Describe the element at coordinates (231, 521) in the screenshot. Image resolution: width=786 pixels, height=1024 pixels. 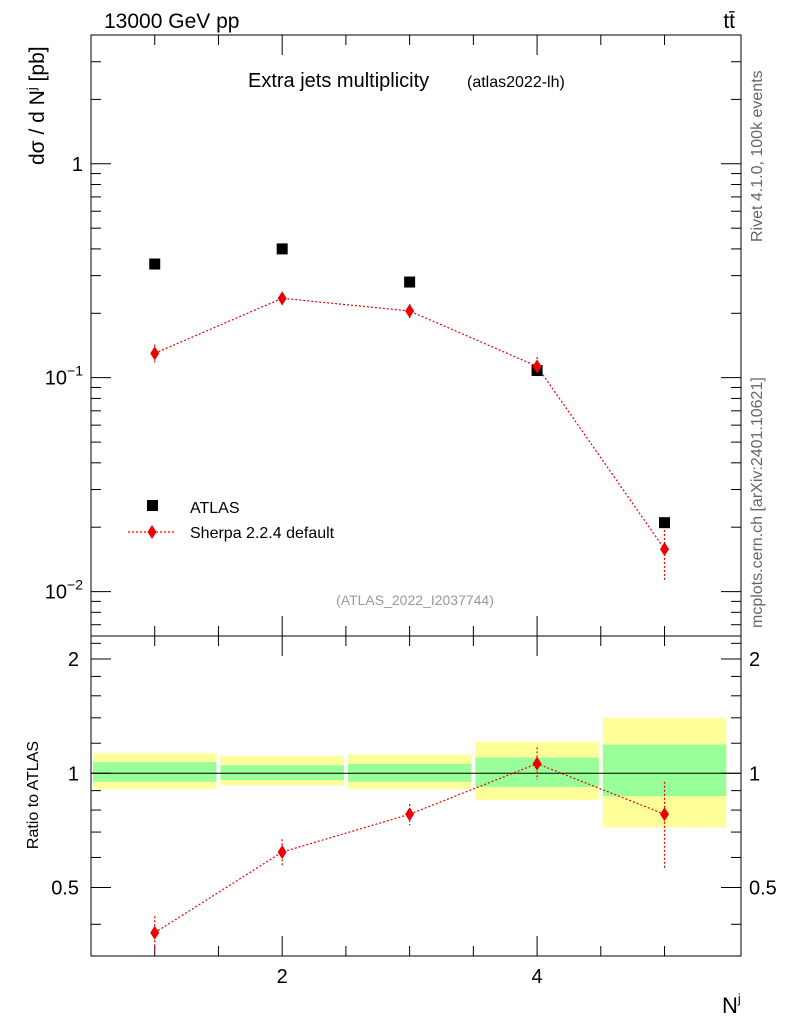
I see `legend: ATLAS Sherpa 2.2.4 default` at that location.